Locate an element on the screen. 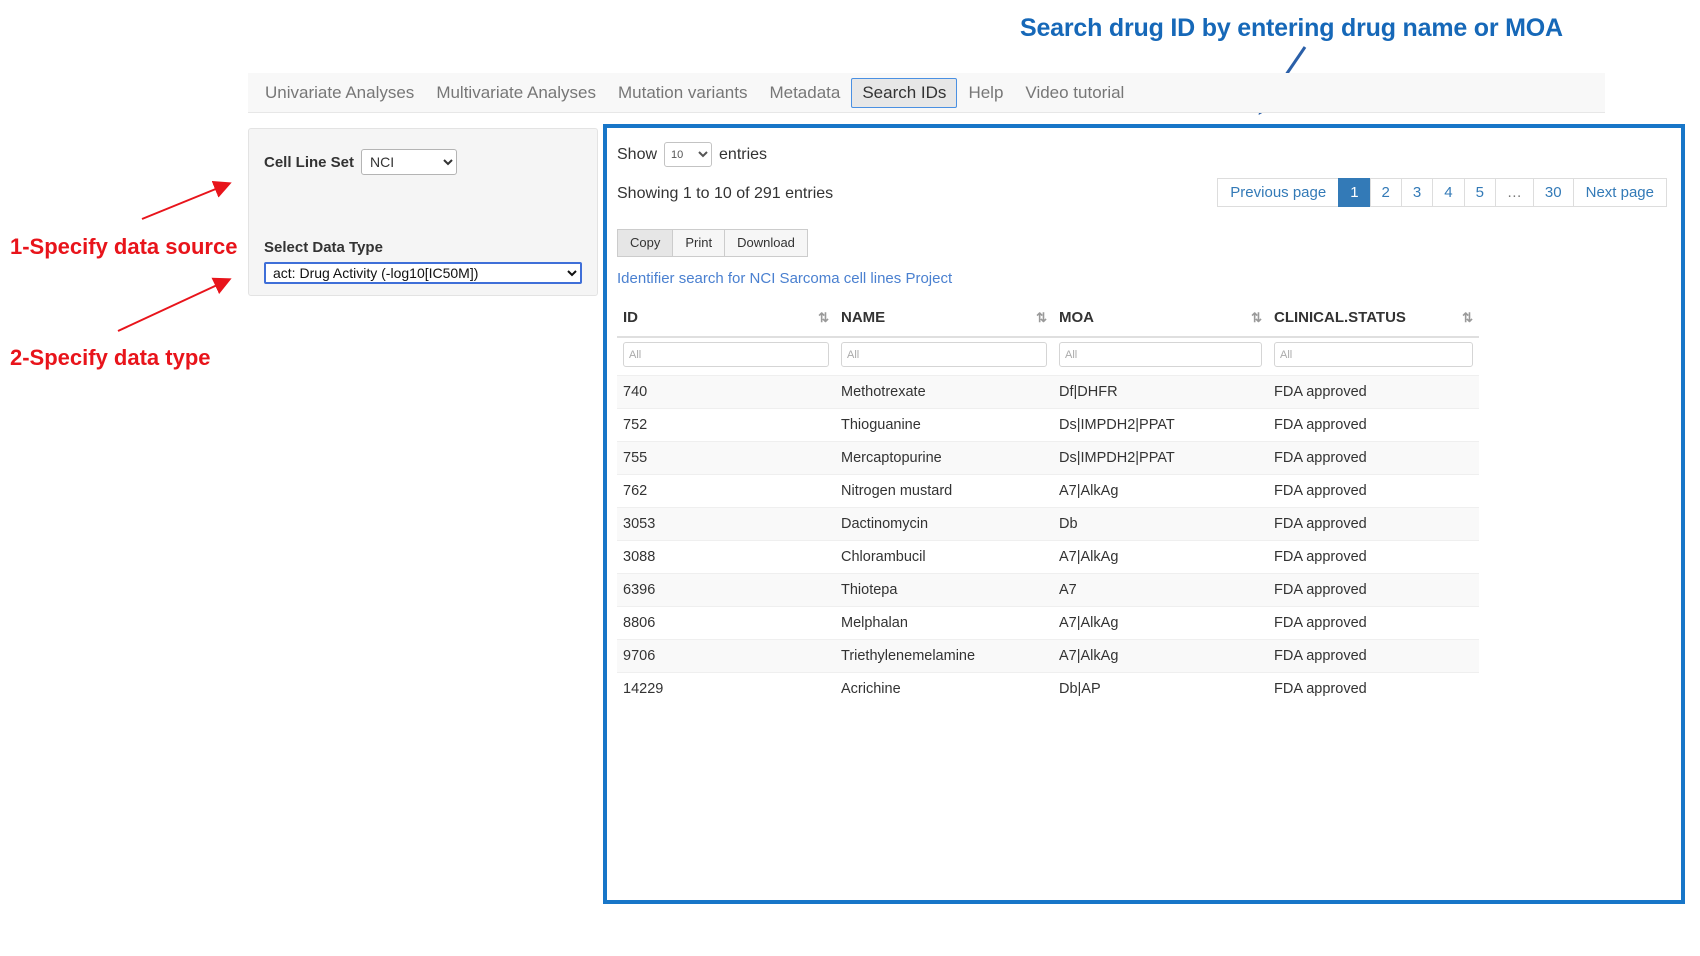  filter-input-clinical-status is located at coordinates (1373, 354).